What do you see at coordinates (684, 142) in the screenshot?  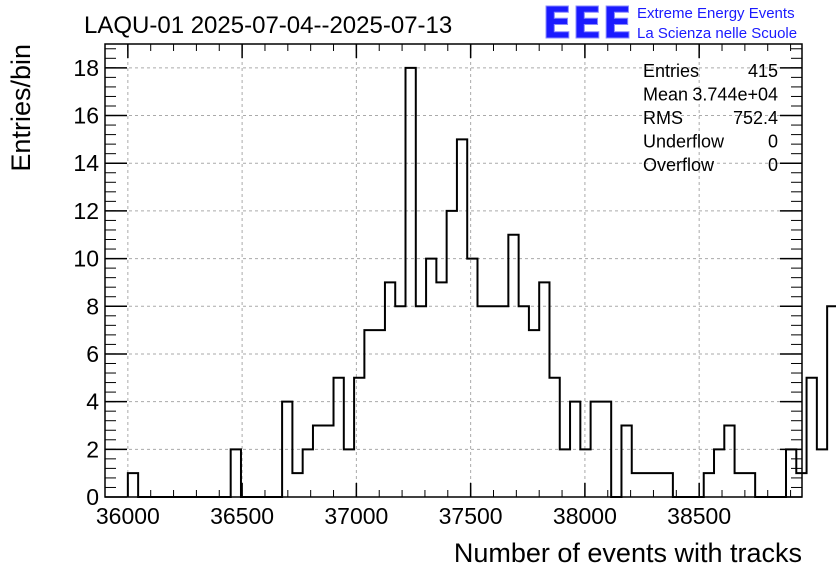 I see `stats-label: Underflow` at bounding box center [684, 142].